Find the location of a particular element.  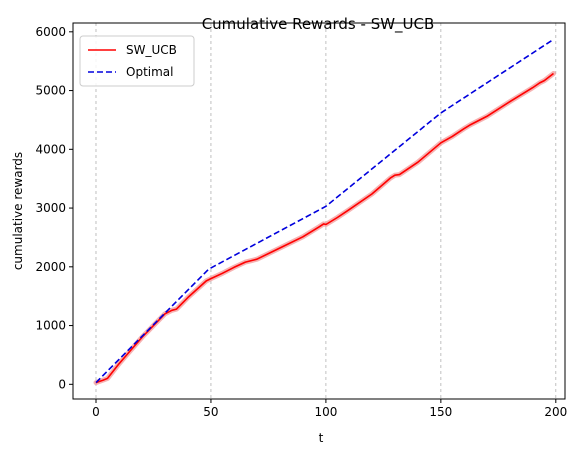

x-axis-label: t is located at coordinates (321, 438).